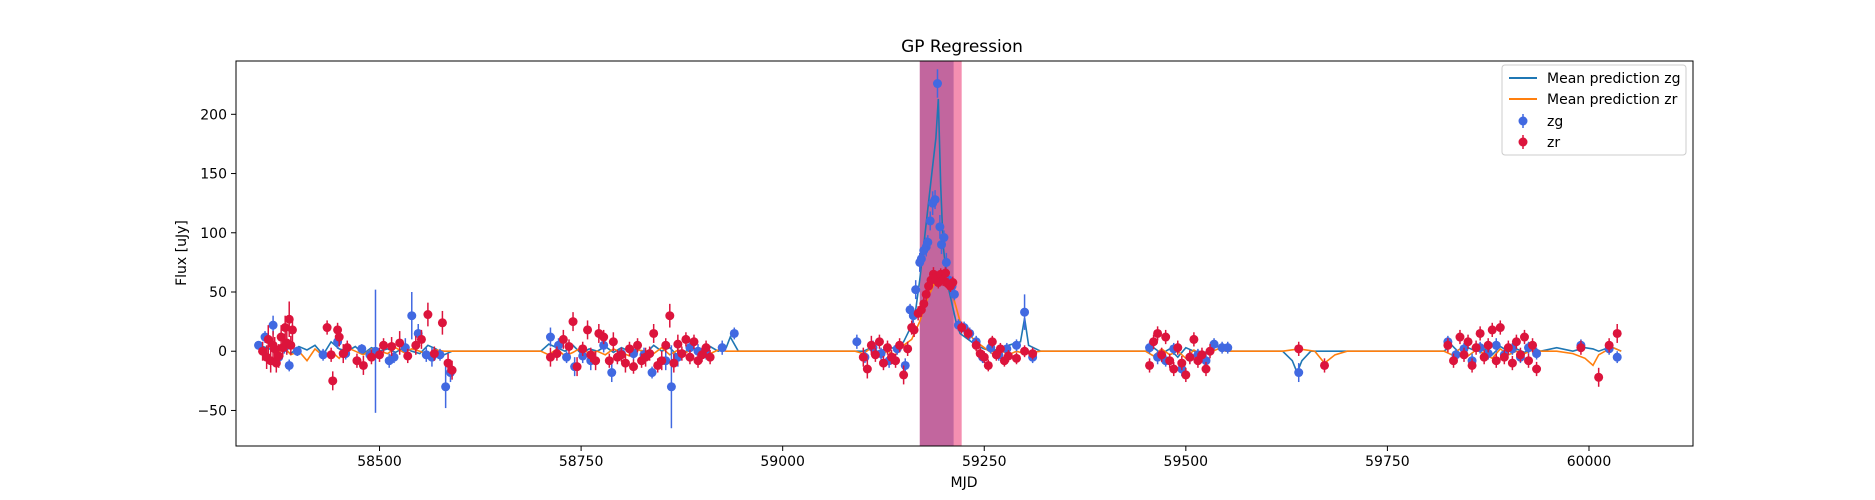 This screenshot has height=500, width=1875. Describe the element at coordinates (964, 483) in the screenshot. I see `x-axis-label: MJD` at that location.